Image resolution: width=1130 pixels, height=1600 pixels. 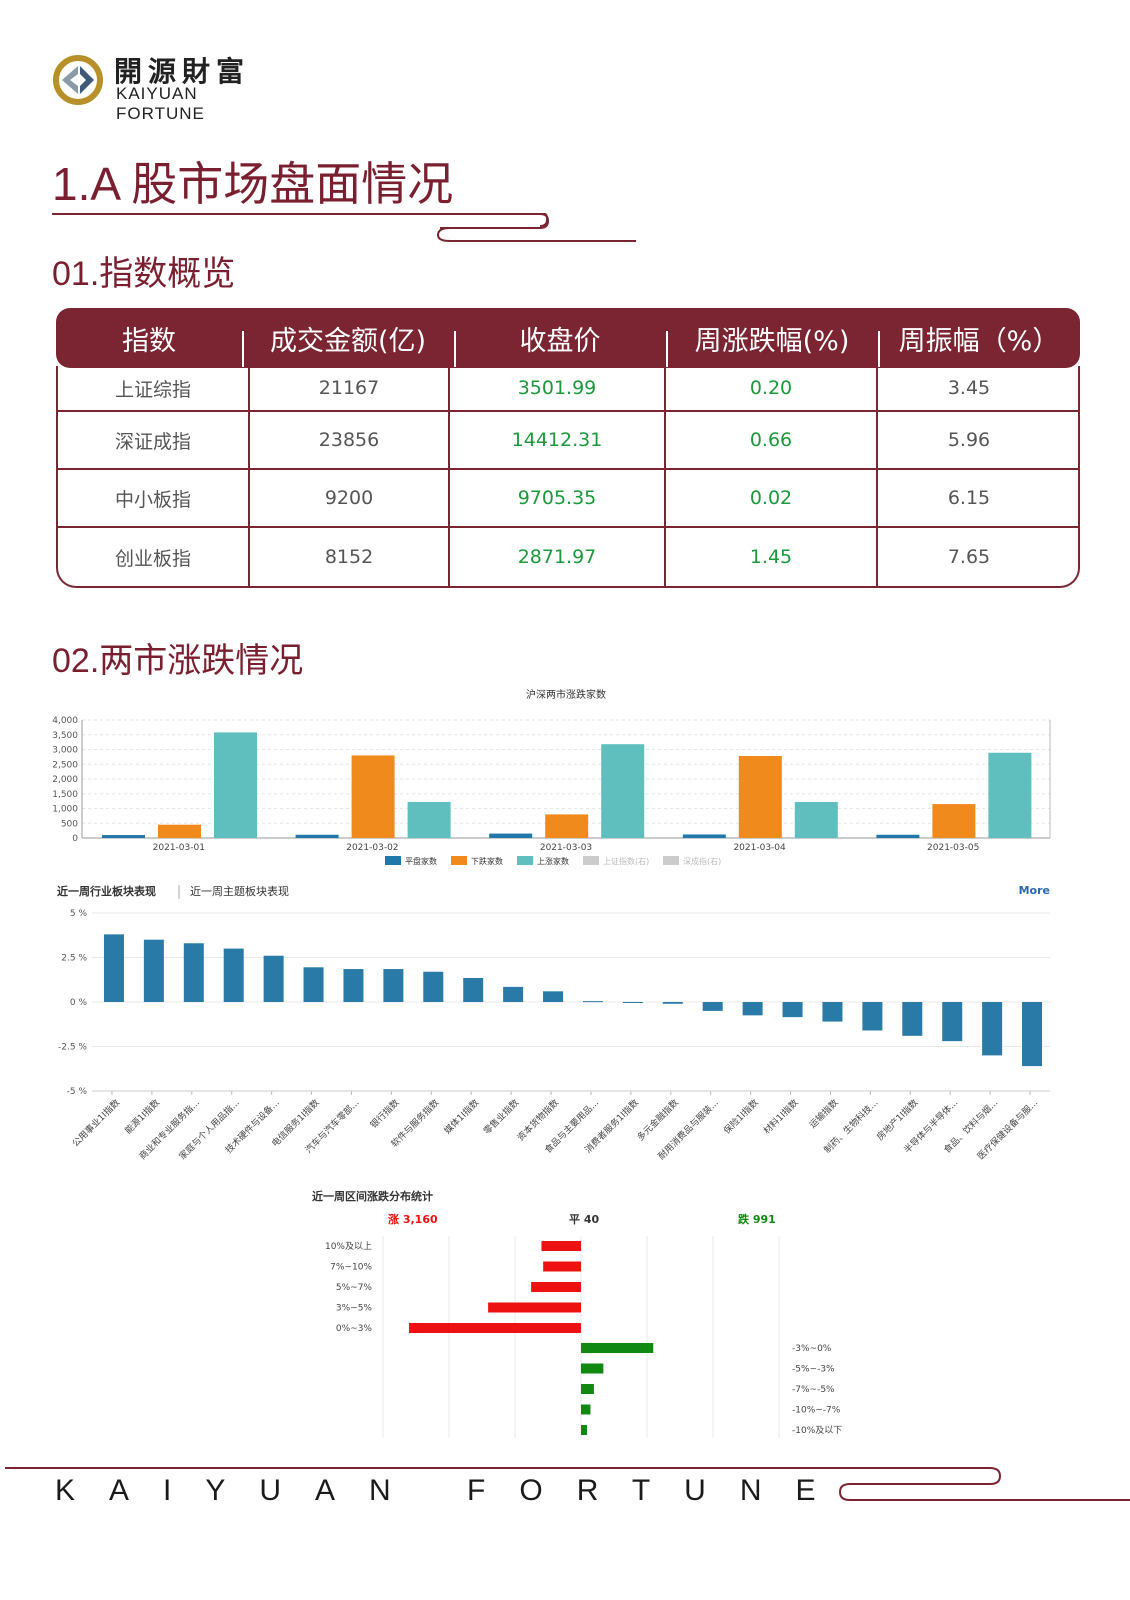 What do you see at coordinates (354, 1309) in the screenshot?
I see `up-range-label: 3%~5%` at bounding box center [354, 1309].